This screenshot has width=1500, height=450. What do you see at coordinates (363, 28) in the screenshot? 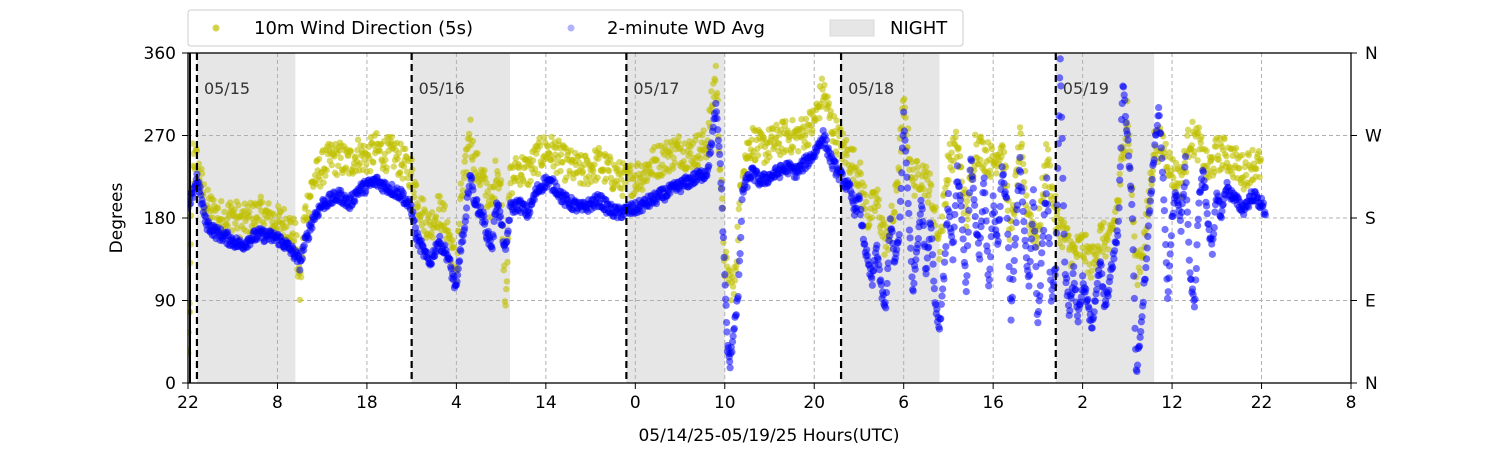
I see `legend-label-wind-direction: 10m Wind Direction (5s)` at bounding box center [363, 28].